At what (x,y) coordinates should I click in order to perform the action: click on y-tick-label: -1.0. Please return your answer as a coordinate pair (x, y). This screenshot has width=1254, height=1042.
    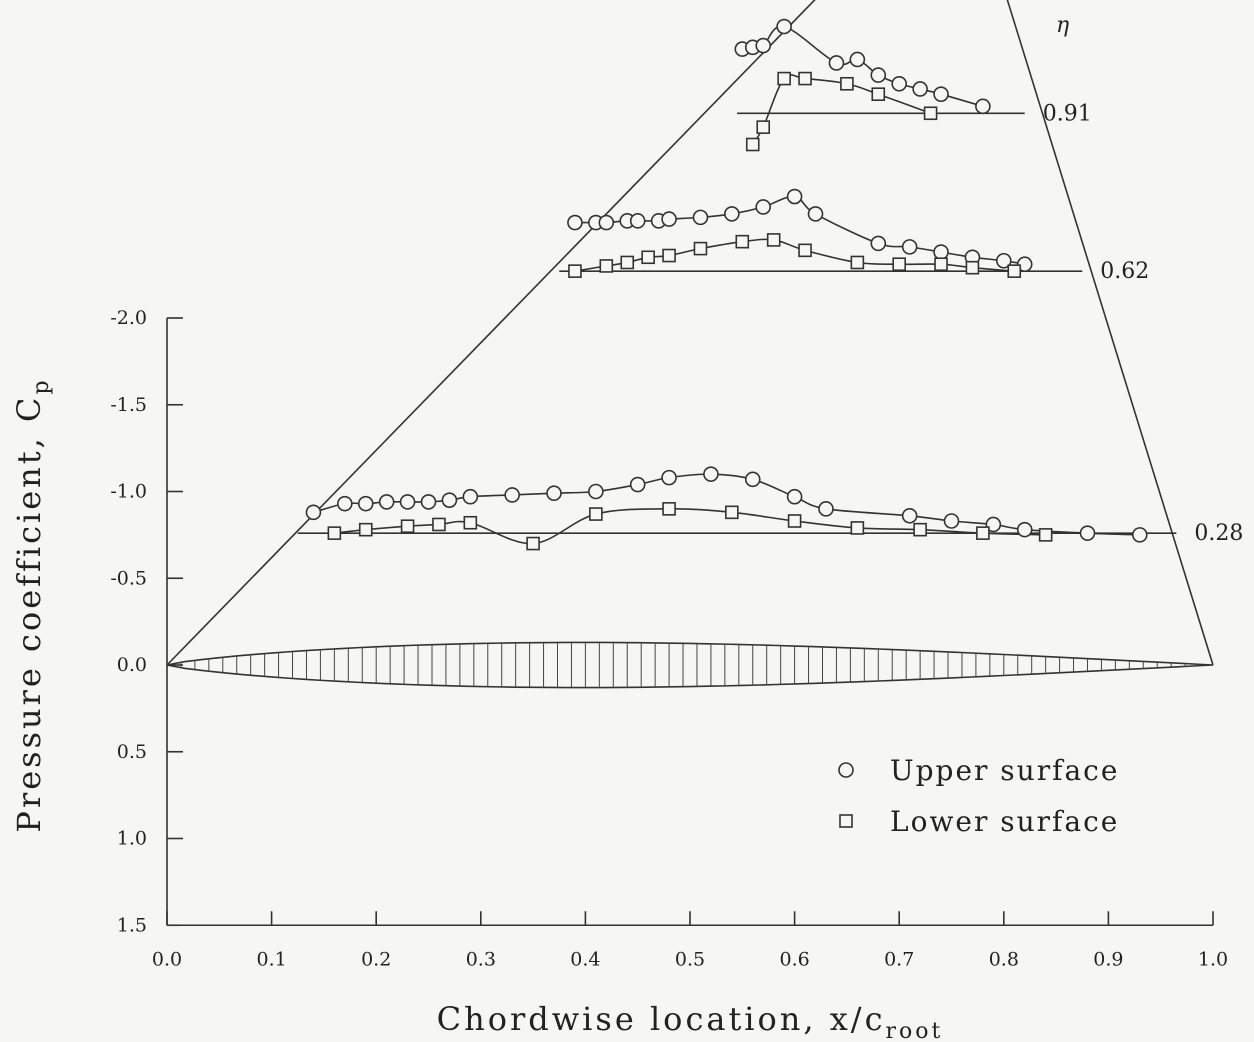
    Looking at the image, I should click on (128, 492).